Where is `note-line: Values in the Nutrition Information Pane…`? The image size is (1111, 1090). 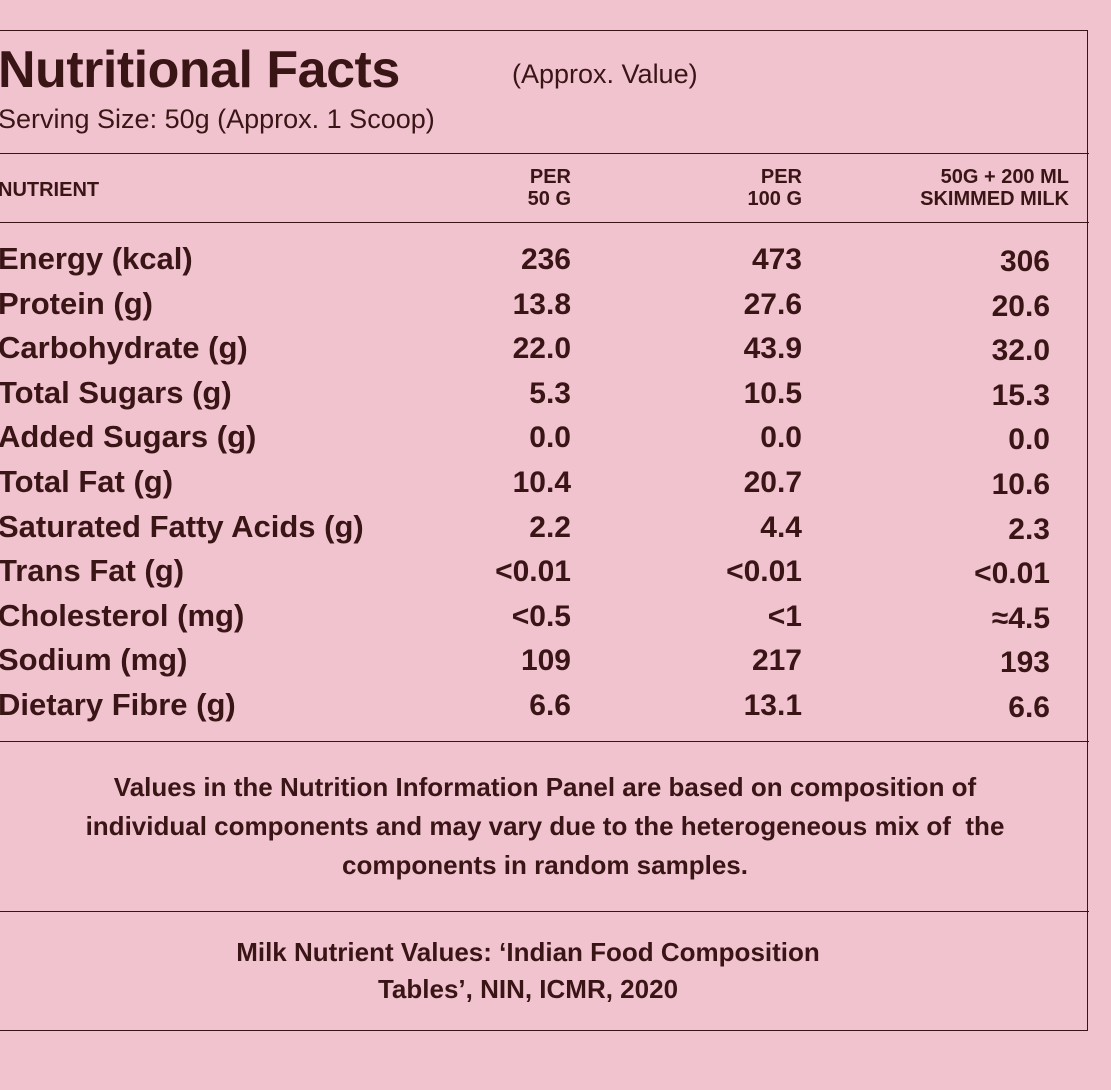
note-line: Values in the Nutrition Information Pane… is located at coordinates (545, 787).